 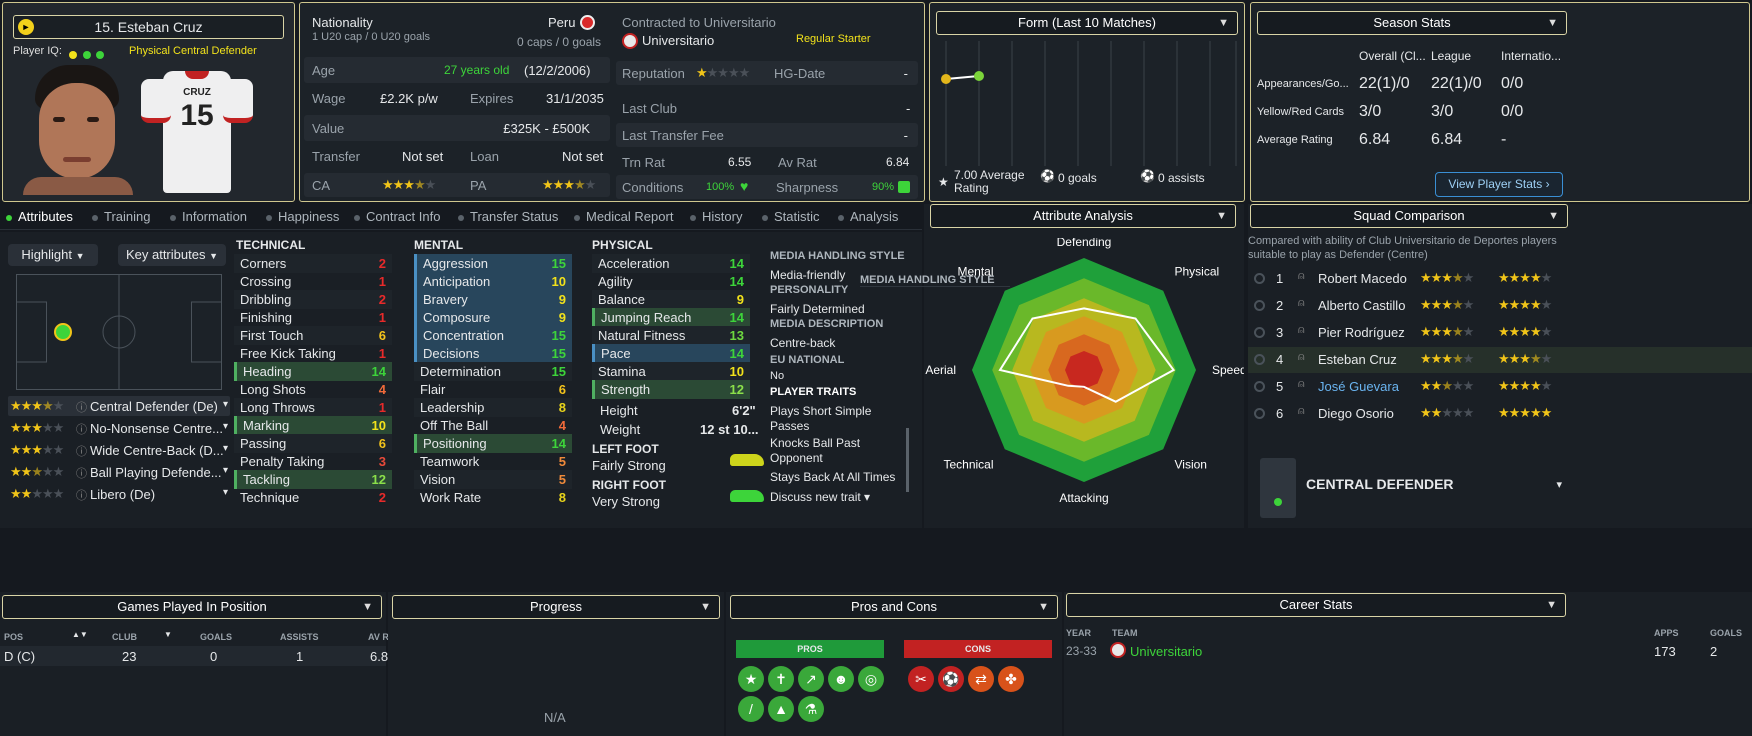 I want to click on career-team: Universitario, so click(x=1166, y=651).